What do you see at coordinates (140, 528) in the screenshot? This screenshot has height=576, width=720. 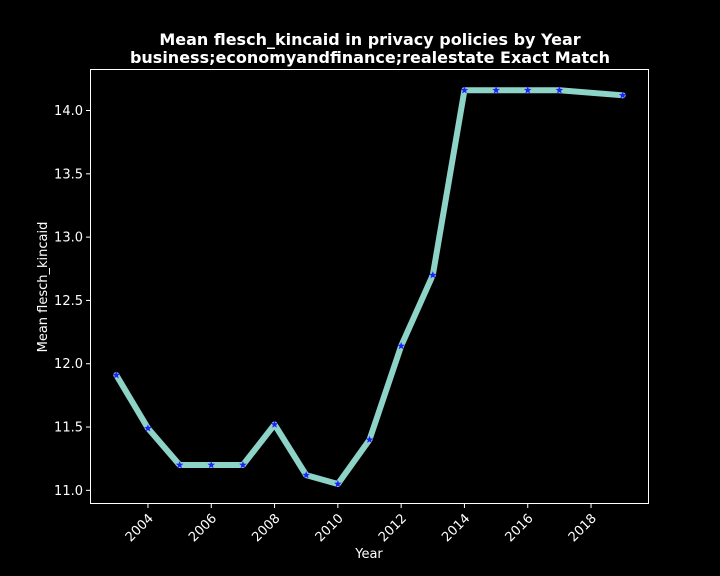 I see `x-tick-label: 2004` at bounding box center [140, 528].